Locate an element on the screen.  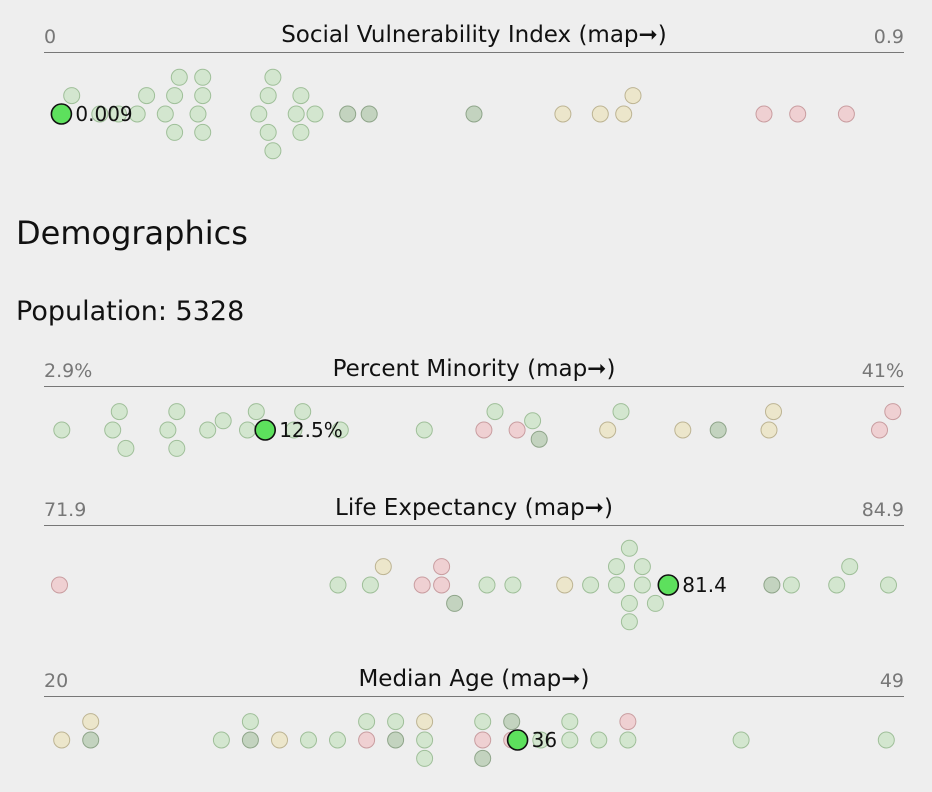
map-link: Percent Minority (map➞) is located at coordinates (474, 369).